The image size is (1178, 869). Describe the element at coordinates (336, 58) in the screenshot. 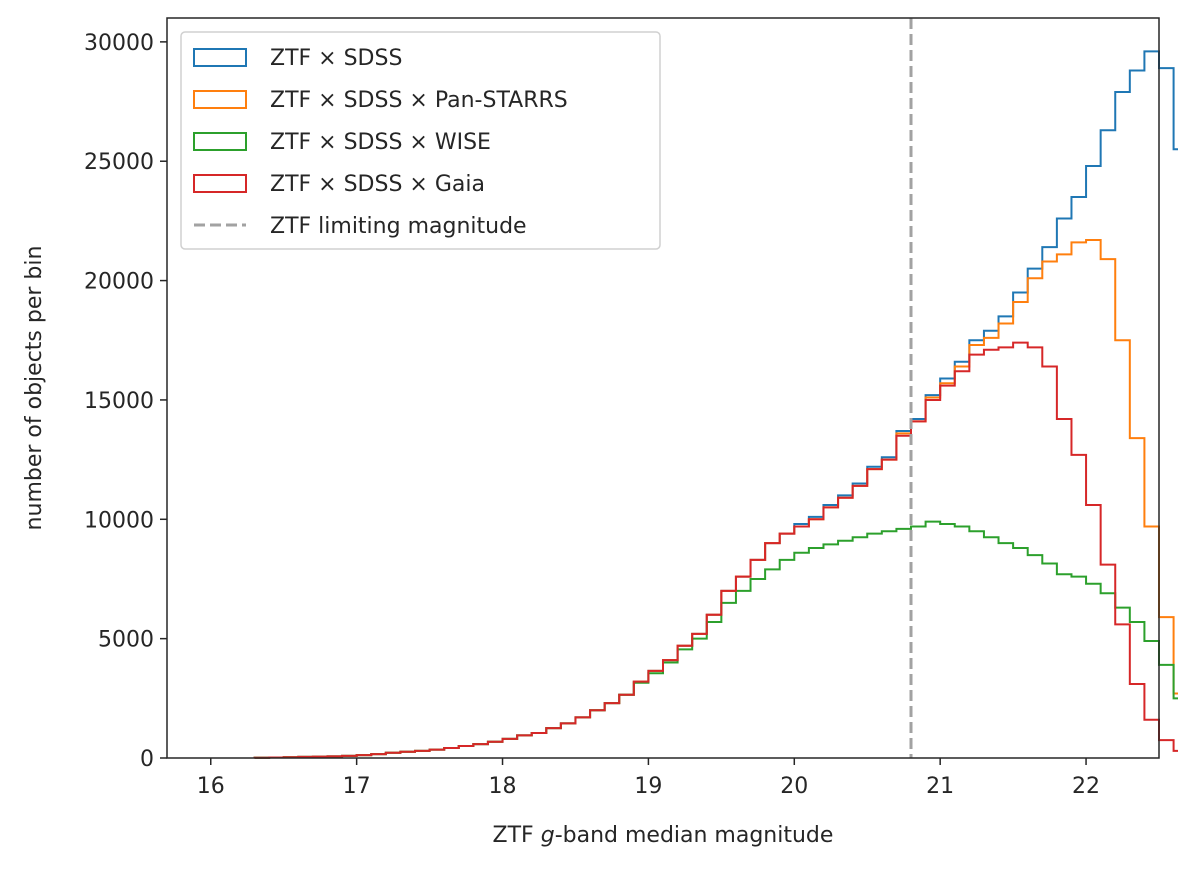

I see `legend-label-1: ZTF × SDSS` at that location.